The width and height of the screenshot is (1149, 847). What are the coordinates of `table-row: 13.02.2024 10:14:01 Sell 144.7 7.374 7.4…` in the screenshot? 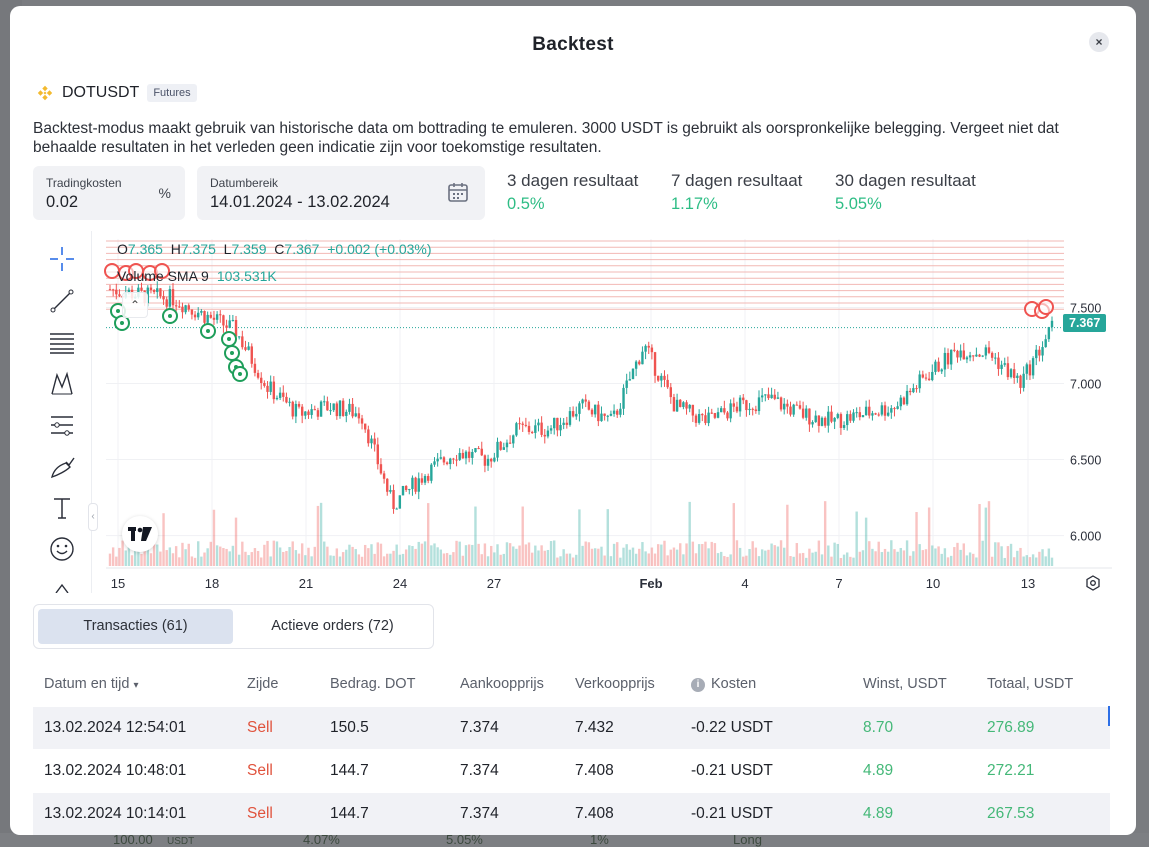 It's located at (571, 814).